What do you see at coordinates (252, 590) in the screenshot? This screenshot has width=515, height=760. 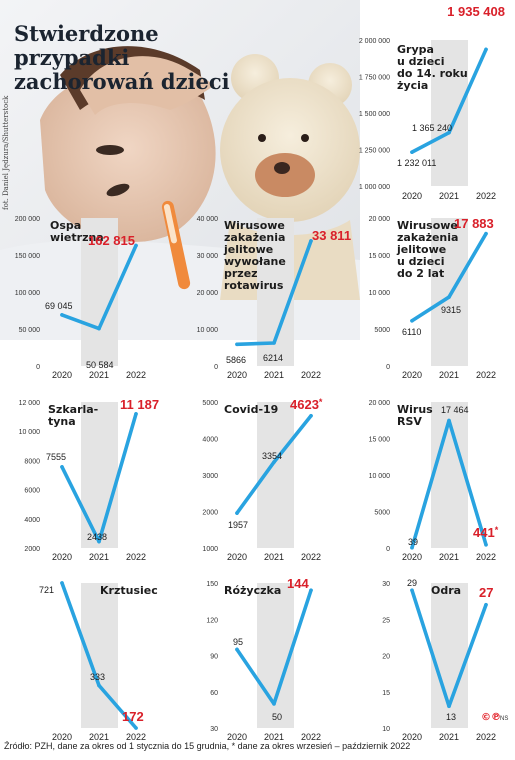 I see `panel-title: Różyczka` at bounding box center [252, 590].